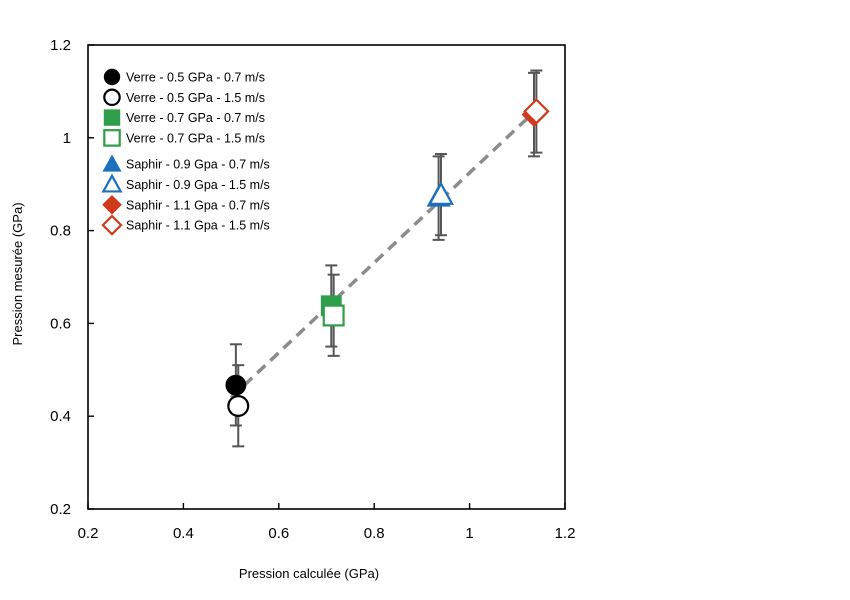  Describe the element at coordinates (565, 533) in the screenshot. I see `x-tick-label: 1.2` at that location.